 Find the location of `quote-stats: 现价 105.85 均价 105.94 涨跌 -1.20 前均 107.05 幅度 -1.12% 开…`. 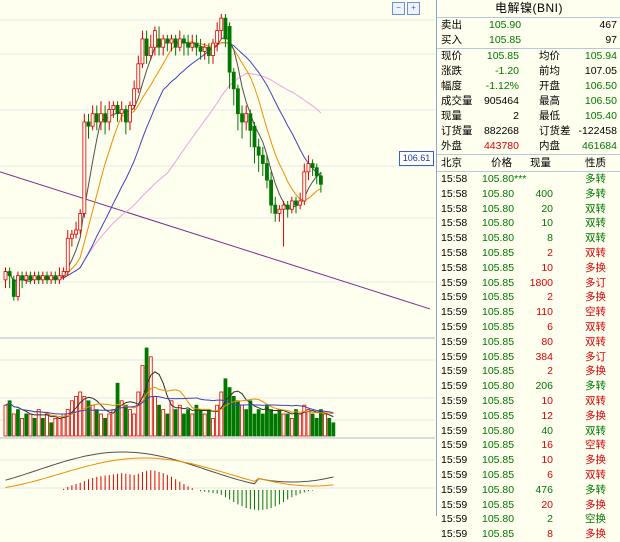

quote-stats: 现价 105.85 均价 105.94 涨跌 -1.20 前均 107.05 幅度 -1.12% 开… is located at coordinates (528, 101).